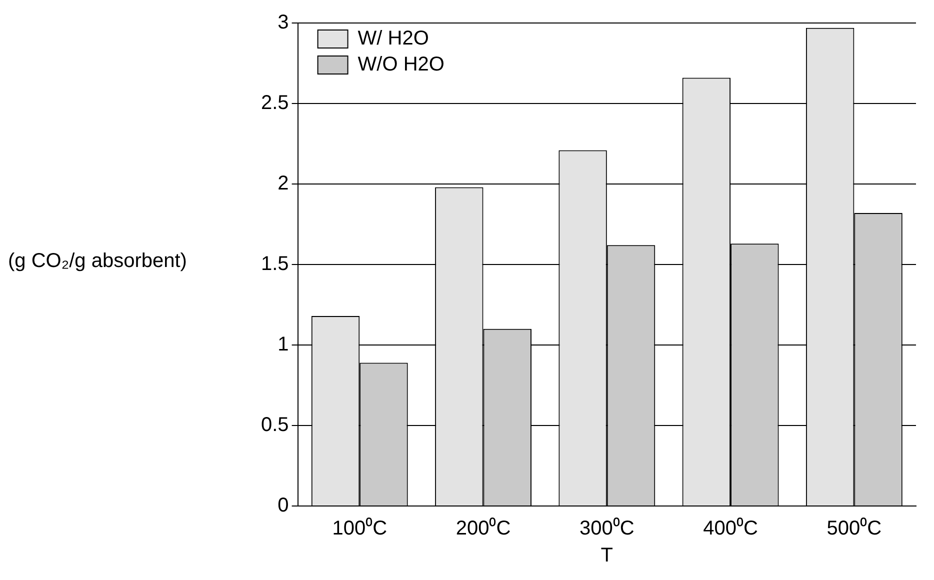 Image resolution: width=934 pixels, height=580 pixels. What do you see at coordinates (401, 65) in the screenshot?
I see `legend-label: W/O H2O` at bounding box center [401, 65].